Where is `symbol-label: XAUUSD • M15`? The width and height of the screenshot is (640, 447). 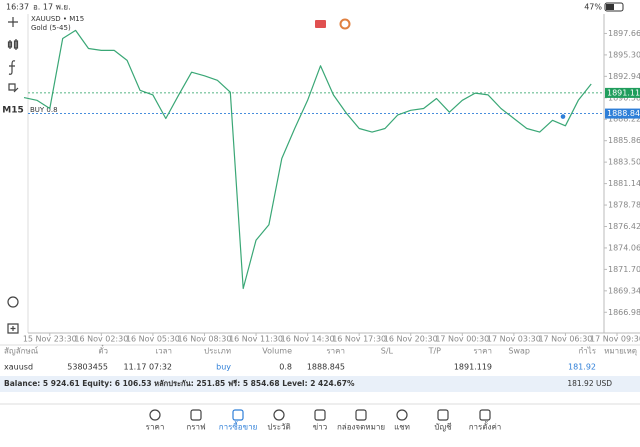
symbol-label: XAUUSD • M15 is located at coordinates (57, 19).